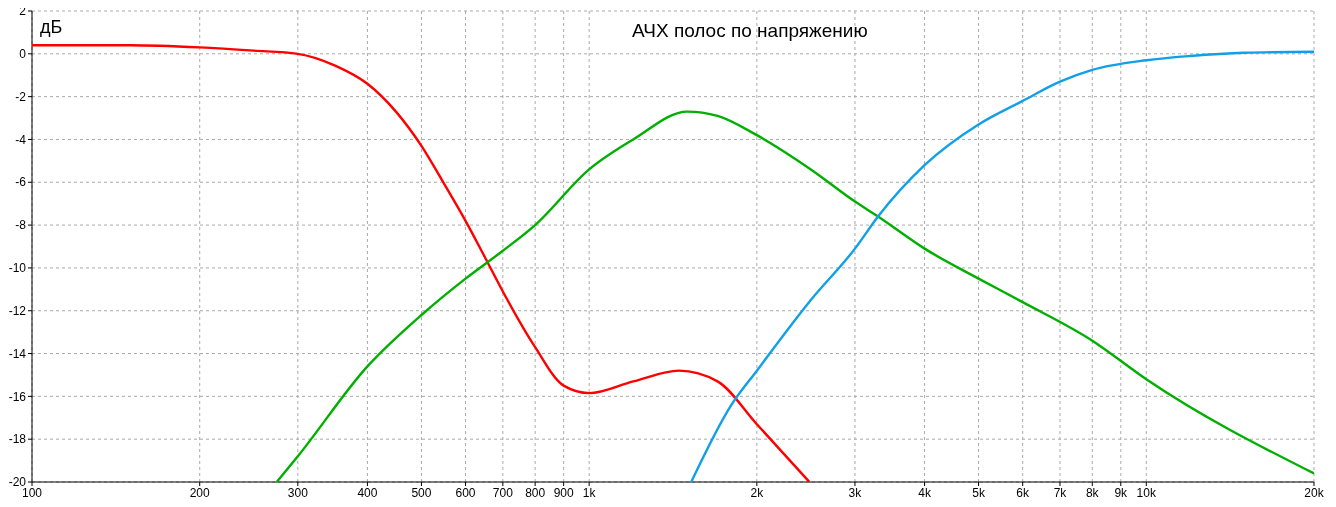 Image resolution: width=1336 pixels, height=507 pixels. I want to click on y-tick-label: -14, so click(17, 353).